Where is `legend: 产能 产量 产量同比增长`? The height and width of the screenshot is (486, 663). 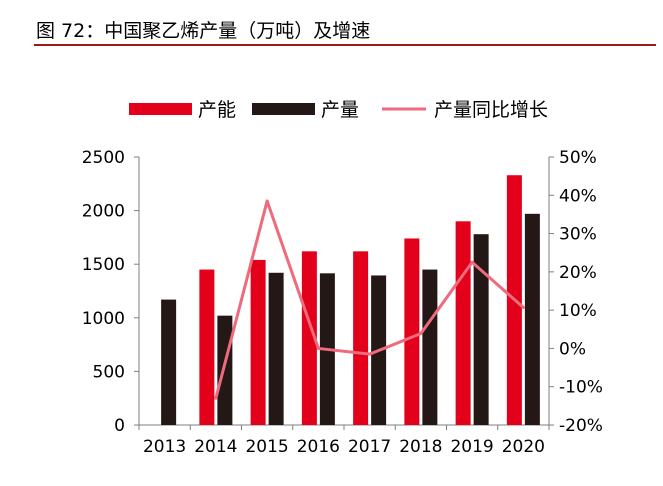 legend: 产能 产量 产量同比增长 is located at coordinates (338, 110).